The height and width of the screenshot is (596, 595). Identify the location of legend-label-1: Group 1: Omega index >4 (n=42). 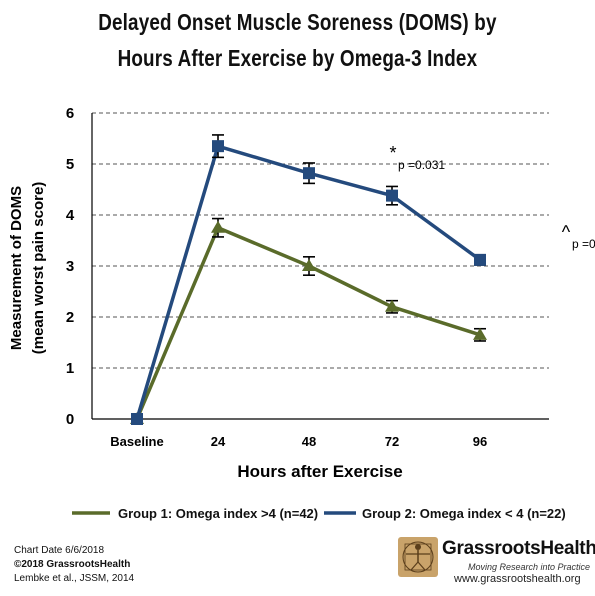
(218, 513).